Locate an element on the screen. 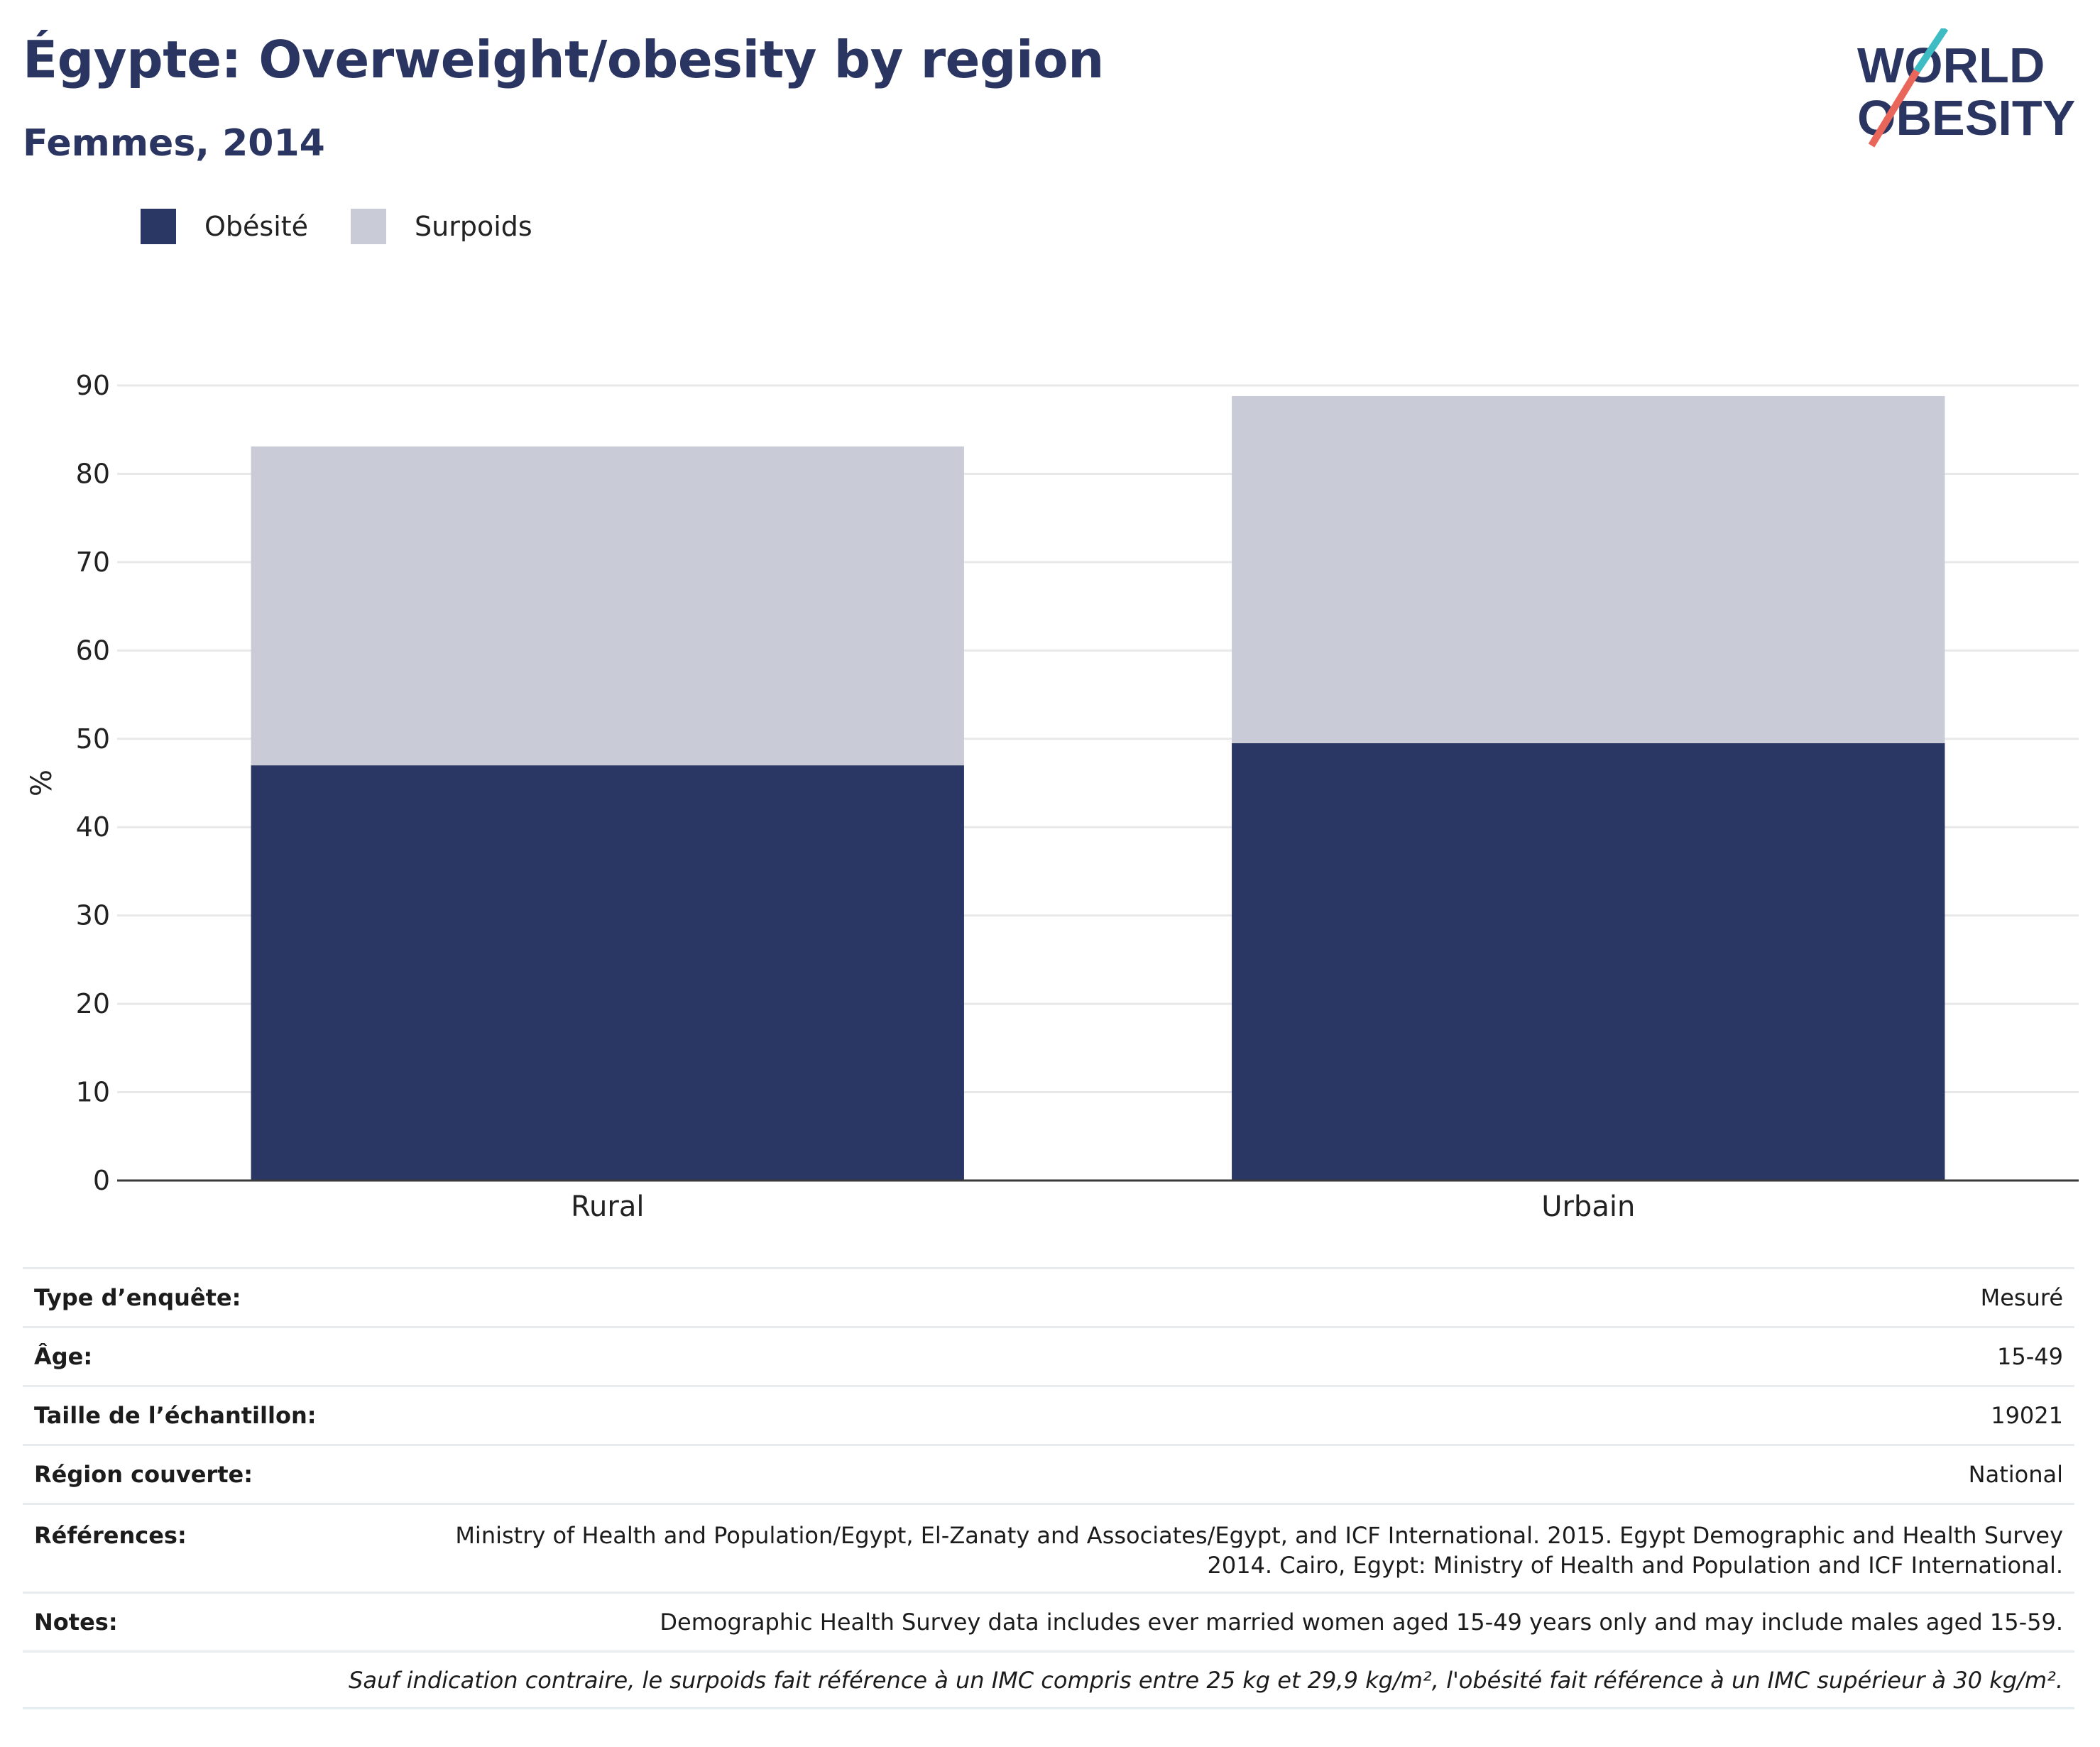 Image resolution: width=2100 pixels, height=1747 pixels. chart-title: Égypte: Overweight/obesity by region is located at coordinates (563, 59).